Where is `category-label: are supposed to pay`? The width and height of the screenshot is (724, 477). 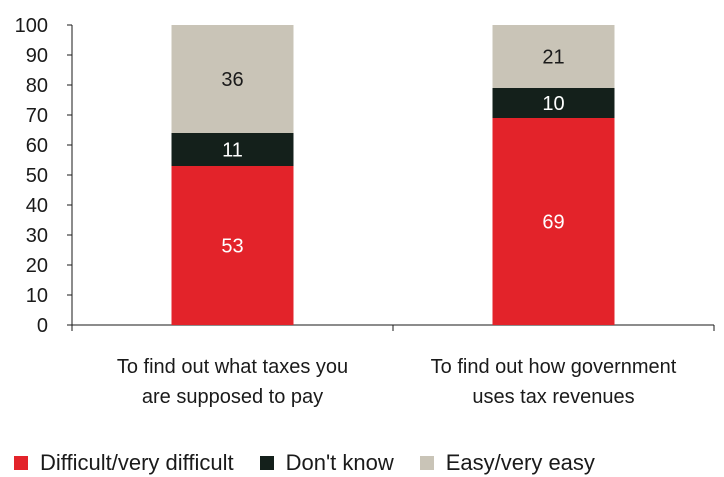
category-label: are supposed to pay is located at coordinates (232, 397).